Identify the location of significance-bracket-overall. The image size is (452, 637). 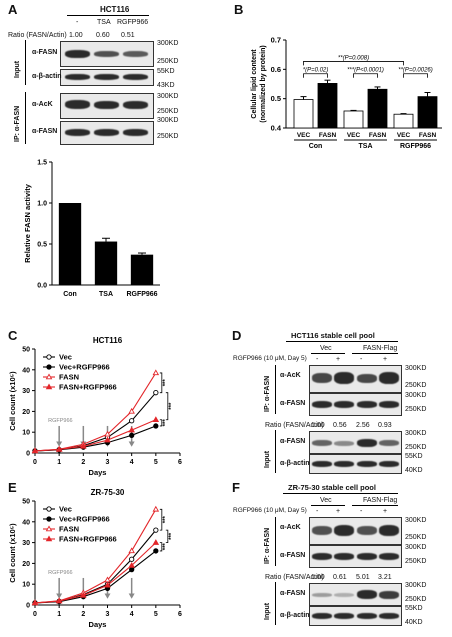
(353, 63).